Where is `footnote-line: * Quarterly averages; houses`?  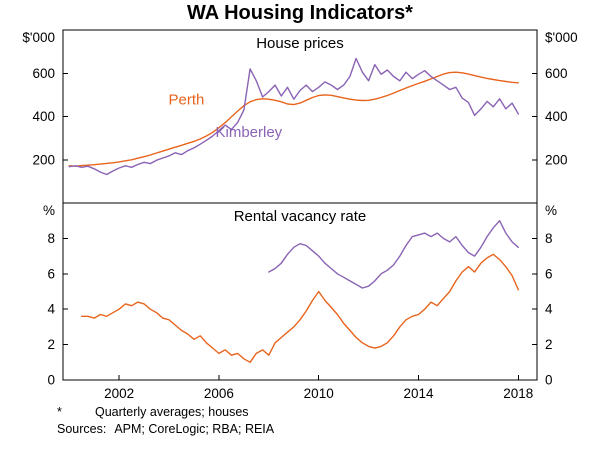 footnote-line: * Quarterly averages; houses is located at coordinates (165, 412).